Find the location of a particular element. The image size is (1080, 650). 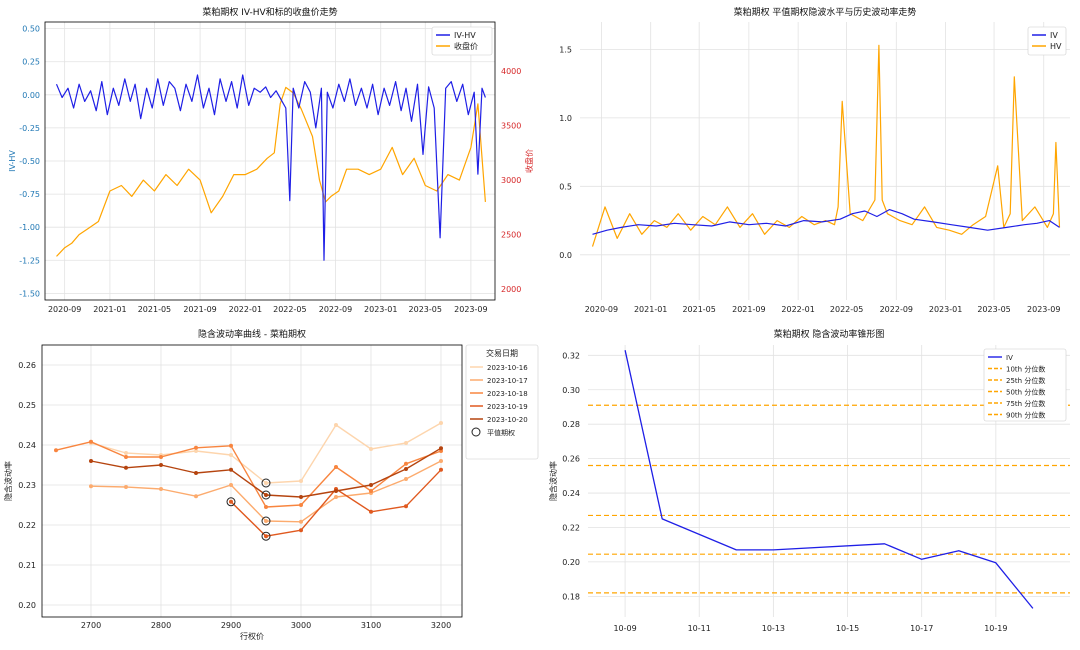

ytick-right-label: 2000 is located at coordinates (511, 289).